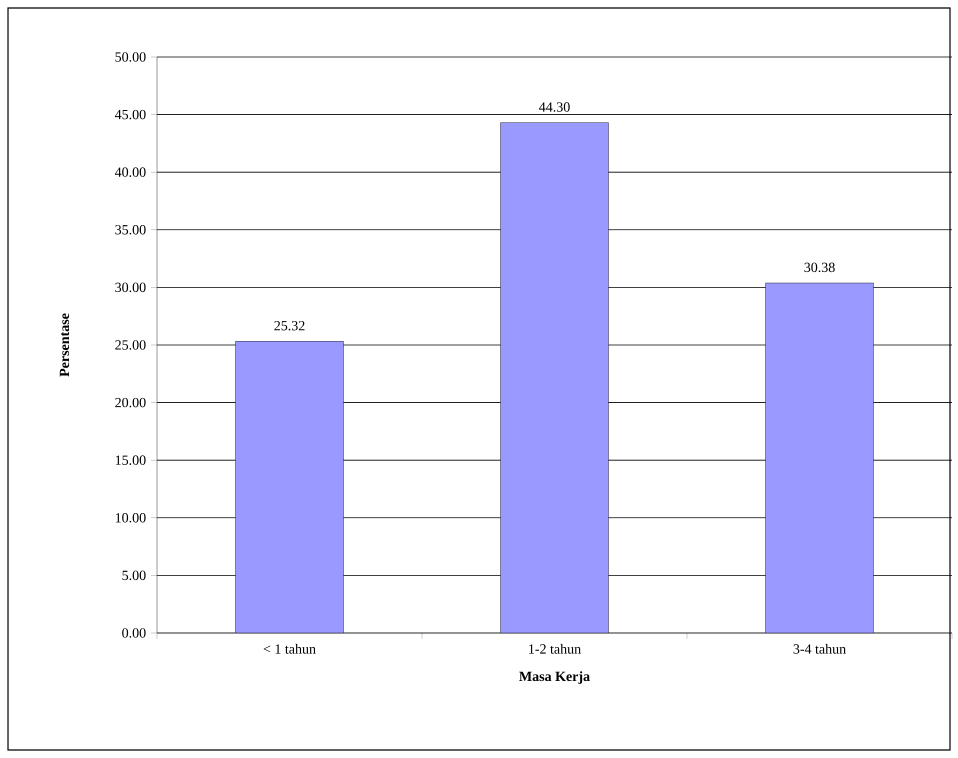 The height and width of the screenshot is (758, 958). I want to click on x-axis-title: Masa Kerja, so click(554, 677).